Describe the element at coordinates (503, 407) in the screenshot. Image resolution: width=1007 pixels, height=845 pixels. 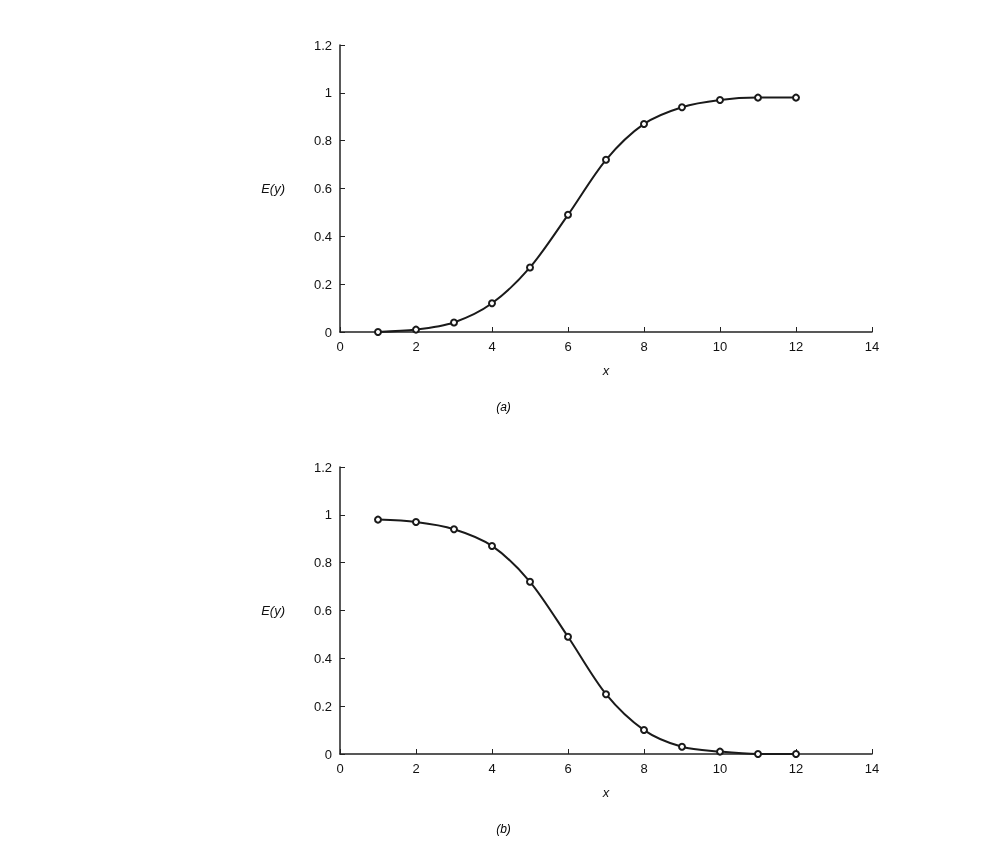
I see `text: (a)` at that location.